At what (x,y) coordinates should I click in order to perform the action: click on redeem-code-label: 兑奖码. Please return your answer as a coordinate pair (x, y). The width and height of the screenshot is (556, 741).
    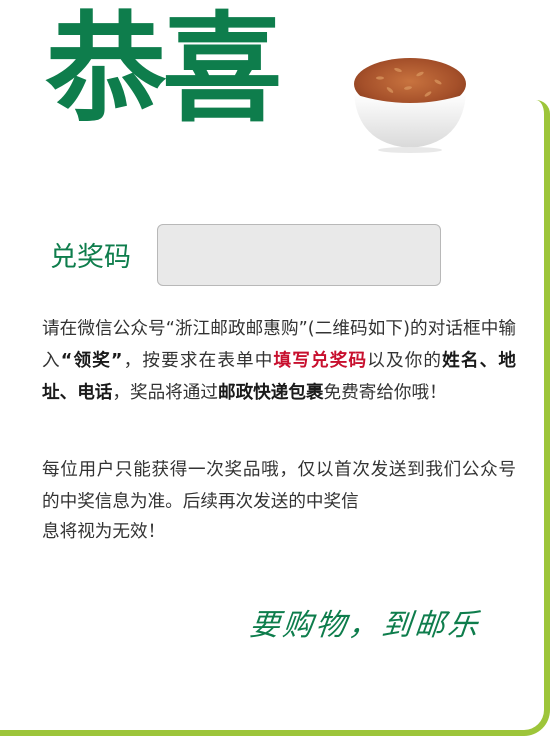
    Looking at the image, I should click on (90, 257).